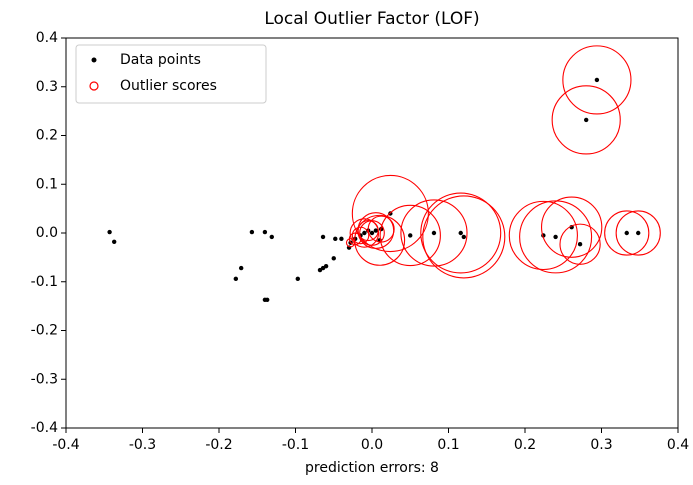 The height and width of the screenshot is (485, 693). Describe the element at coordinates (372, 445) in the screenshot. I see `x-tick-label: 0.0` at that location.